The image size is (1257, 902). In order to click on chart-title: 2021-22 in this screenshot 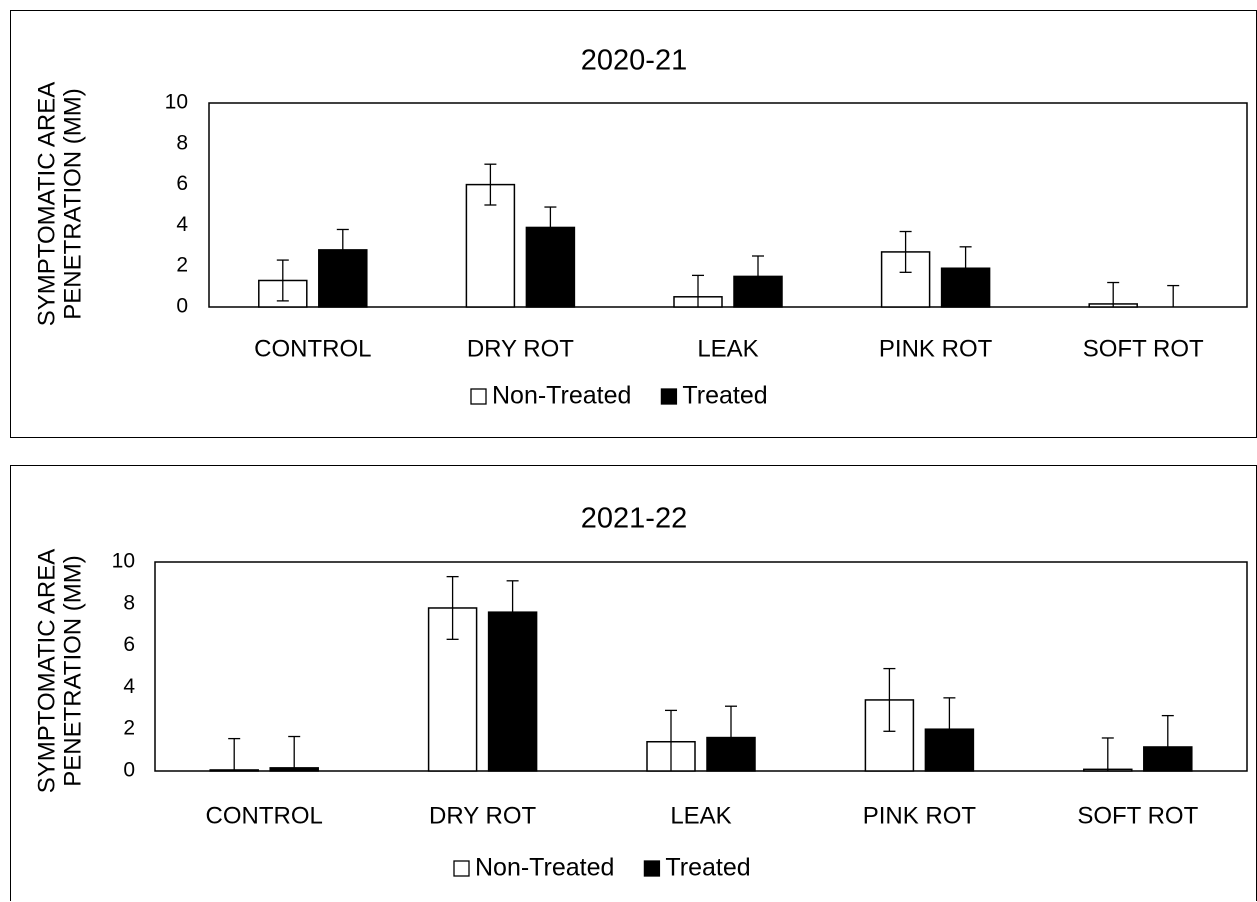, I will do `click(634, 519)`.